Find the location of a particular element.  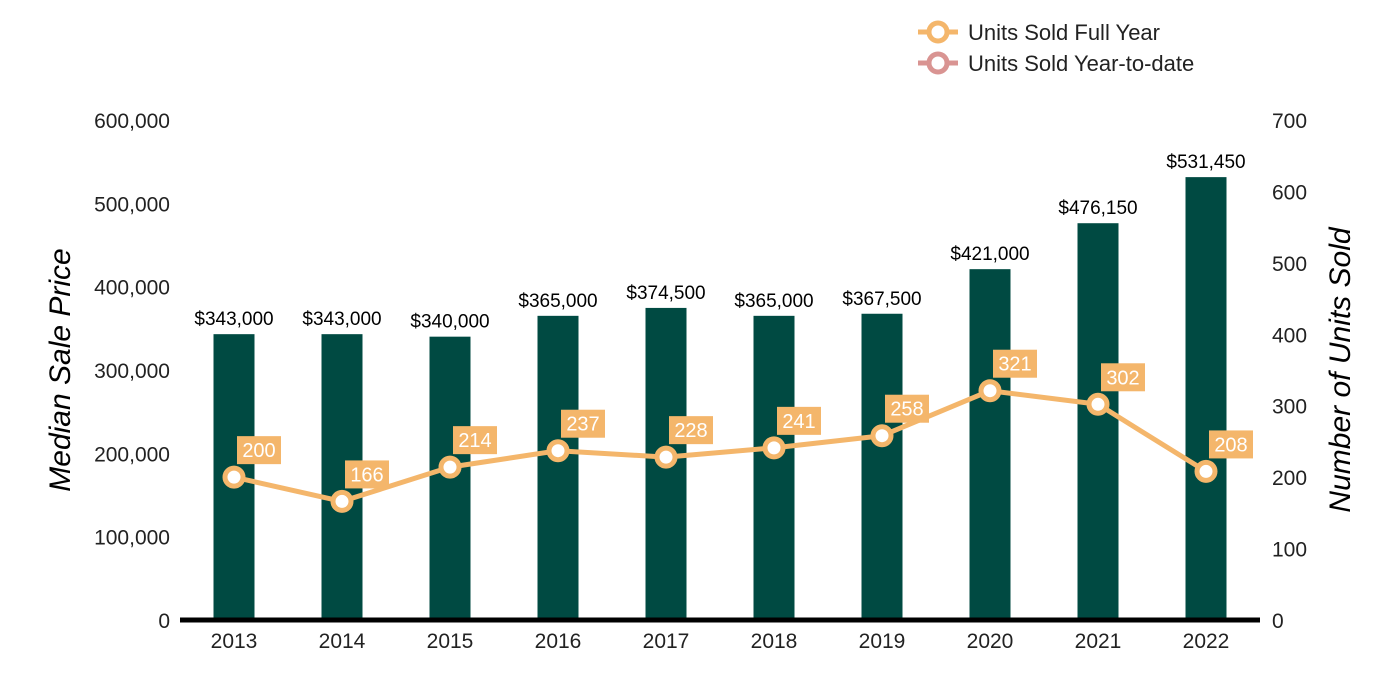

x-tick-label-2022: 2022 is located at coordinates (1206, 641).